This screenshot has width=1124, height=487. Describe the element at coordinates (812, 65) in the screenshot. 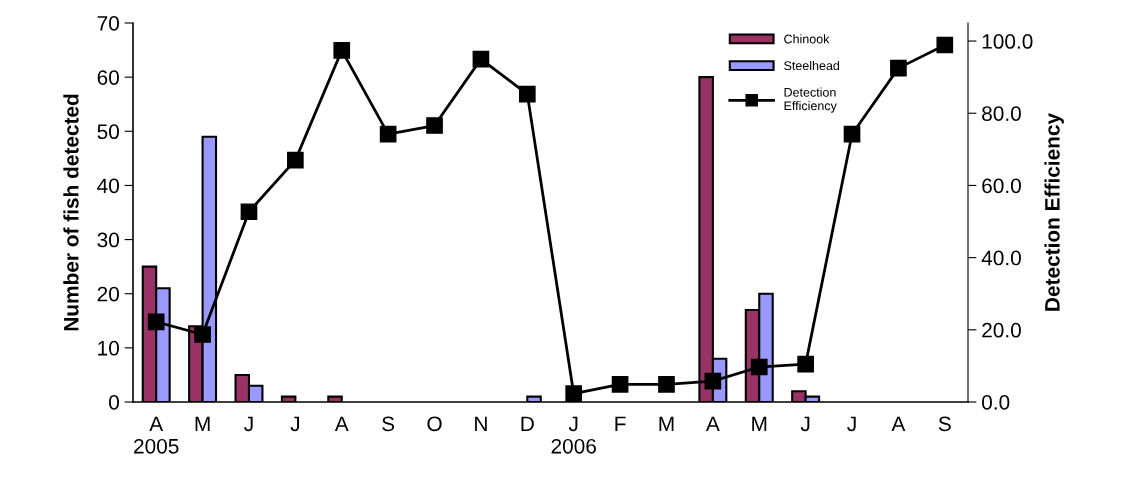

I see `legend-label: Steelhead` at that location.